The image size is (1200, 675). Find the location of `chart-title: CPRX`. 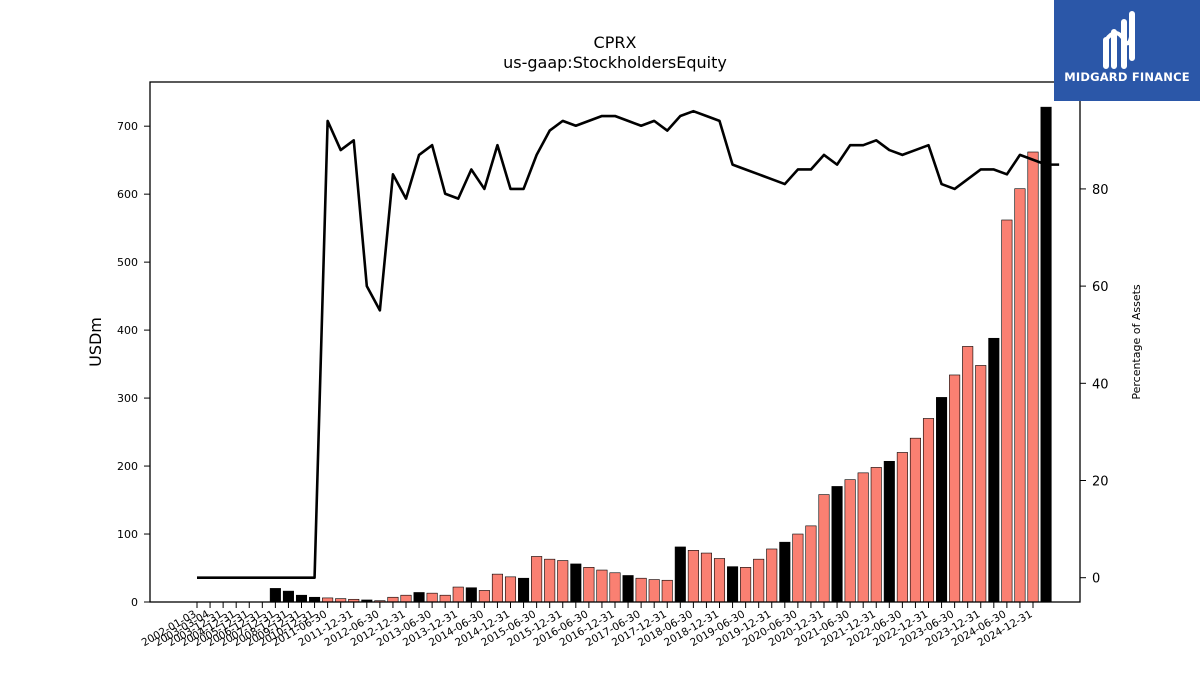

chart-title: CPRX is located at coordinates (615, 42).